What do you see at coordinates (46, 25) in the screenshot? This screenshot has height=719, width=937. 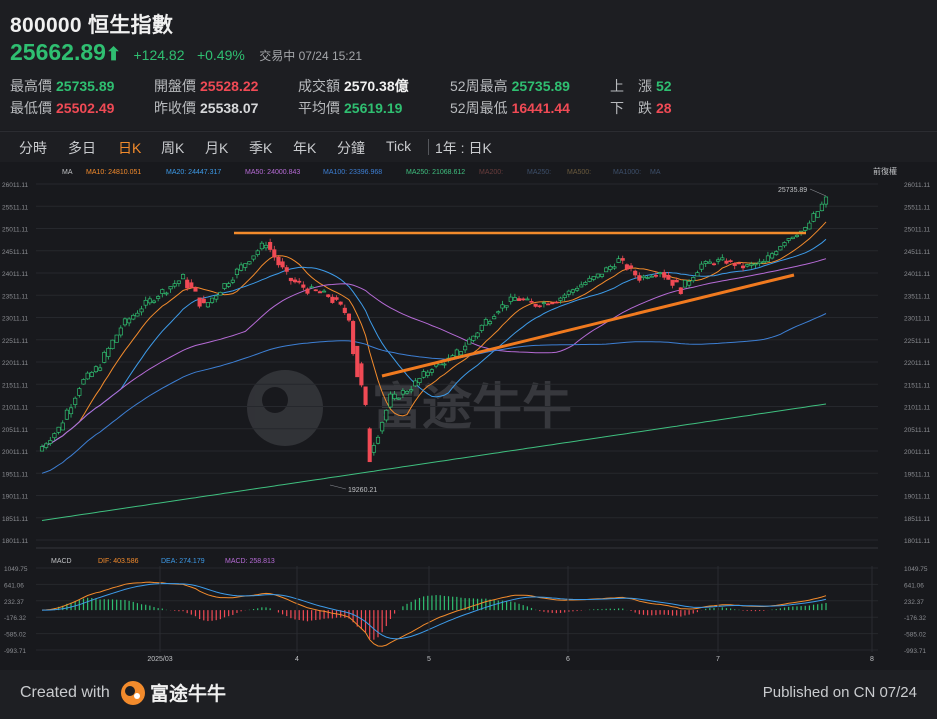 I see `index-code: 800000` at bounding box center [46, 25].